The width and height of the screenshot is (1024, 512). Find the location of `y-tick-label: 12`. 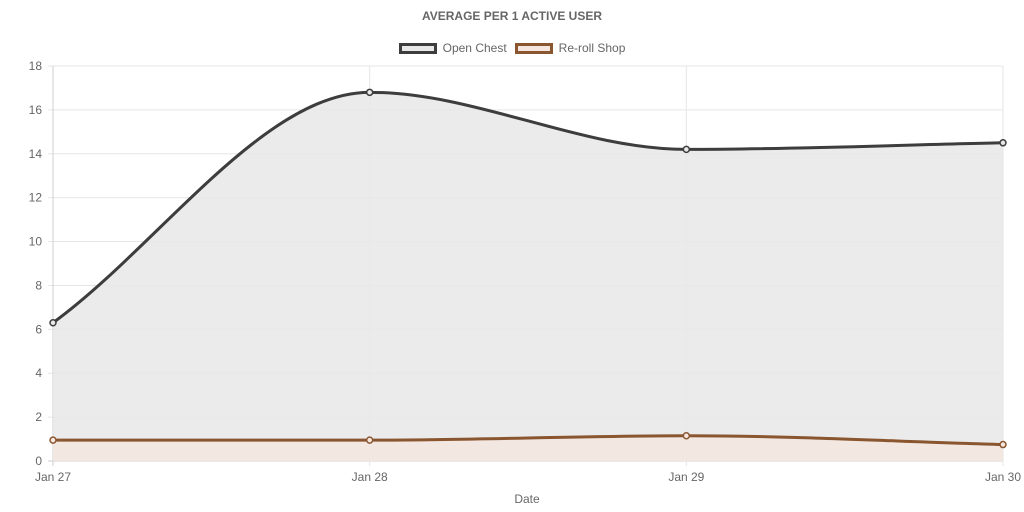

y-tick-label: 12 is located at coordinates (36, 198).